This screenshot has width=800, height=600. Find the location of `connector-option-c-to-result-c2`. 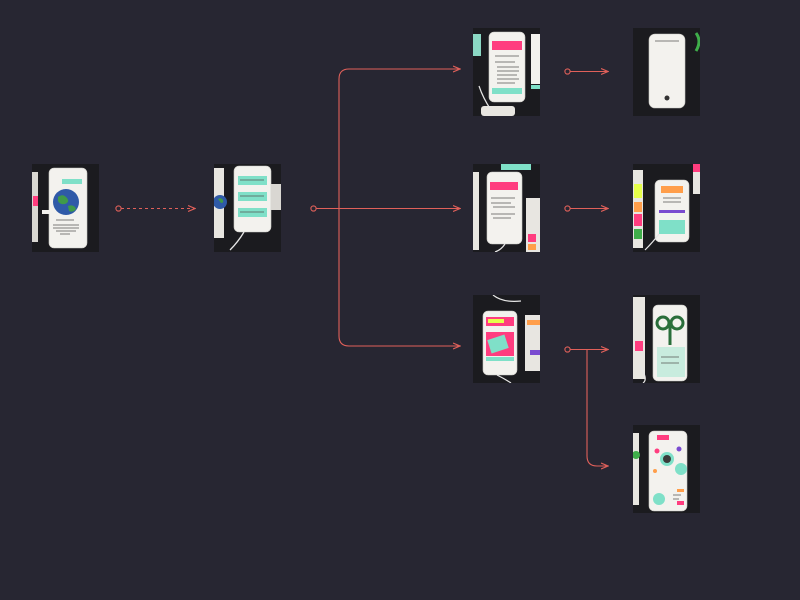

connector-option-c-to-result-c2 is located at coordinates (597, 408).